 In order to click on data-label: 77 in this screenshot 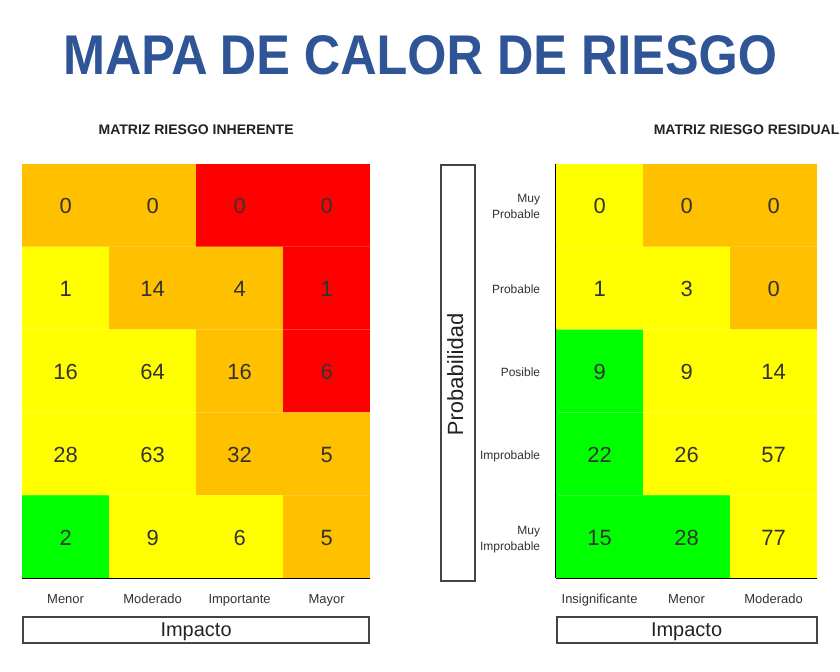, I will do `click(773, 538)`.